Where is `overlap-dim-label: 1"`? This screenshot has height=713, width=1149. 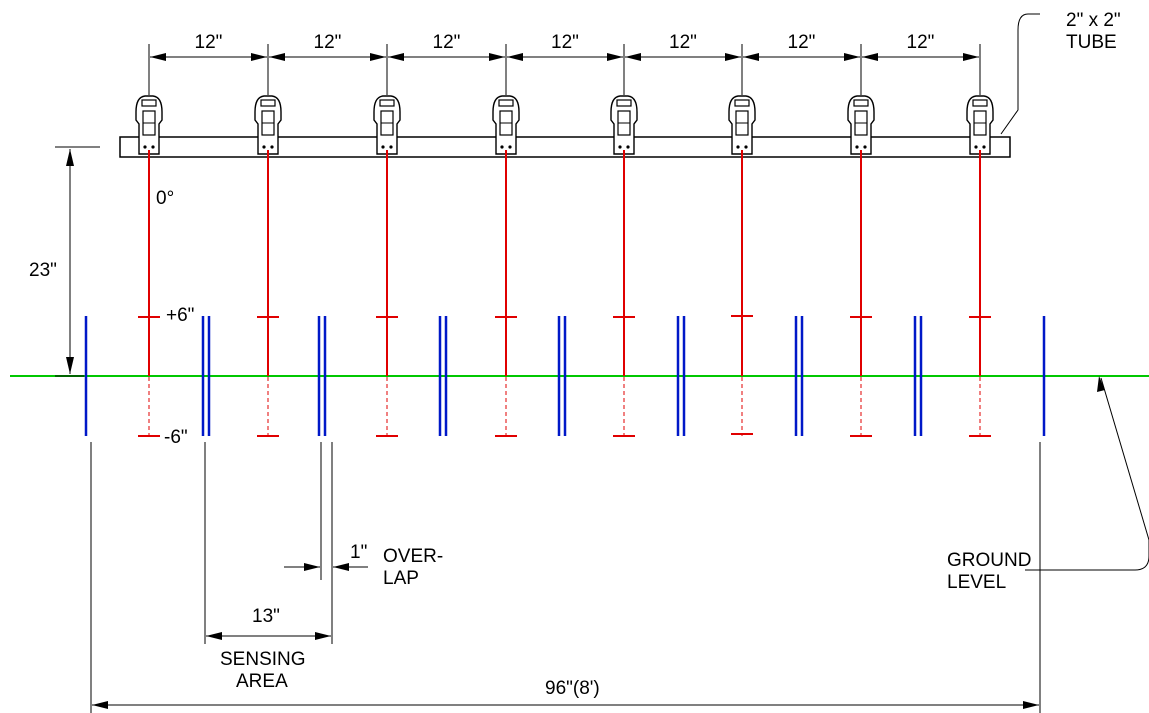
overlap-dim-label: 1" is located at coordinates (358, 552).